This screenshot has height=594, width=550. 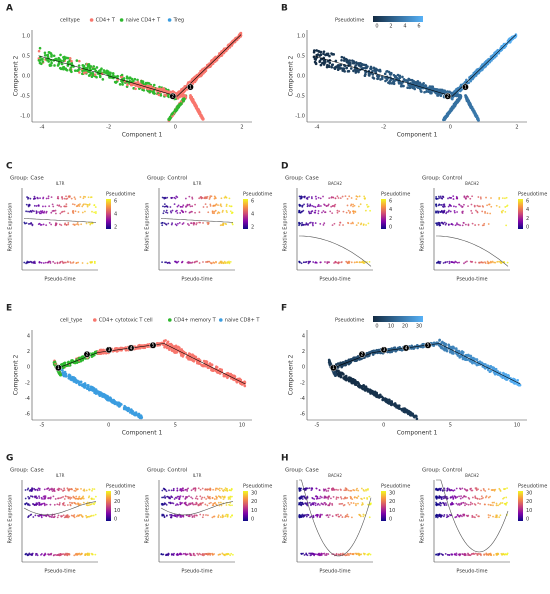 I want to click on node-label: 4, so click(x=131, y=347).